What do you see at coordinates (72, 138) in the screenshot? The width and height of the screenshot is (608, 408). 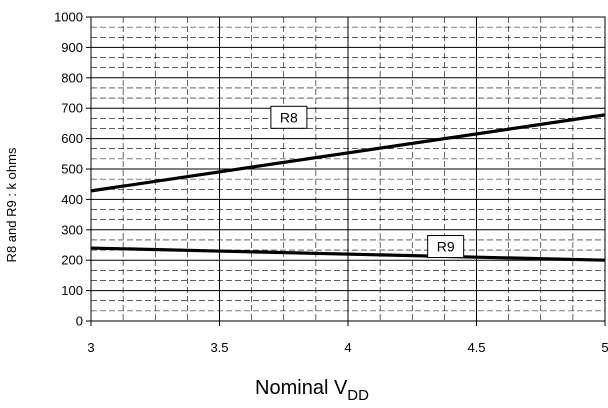 I see `y-tick-label: 600` at bounding box center [72, 138].